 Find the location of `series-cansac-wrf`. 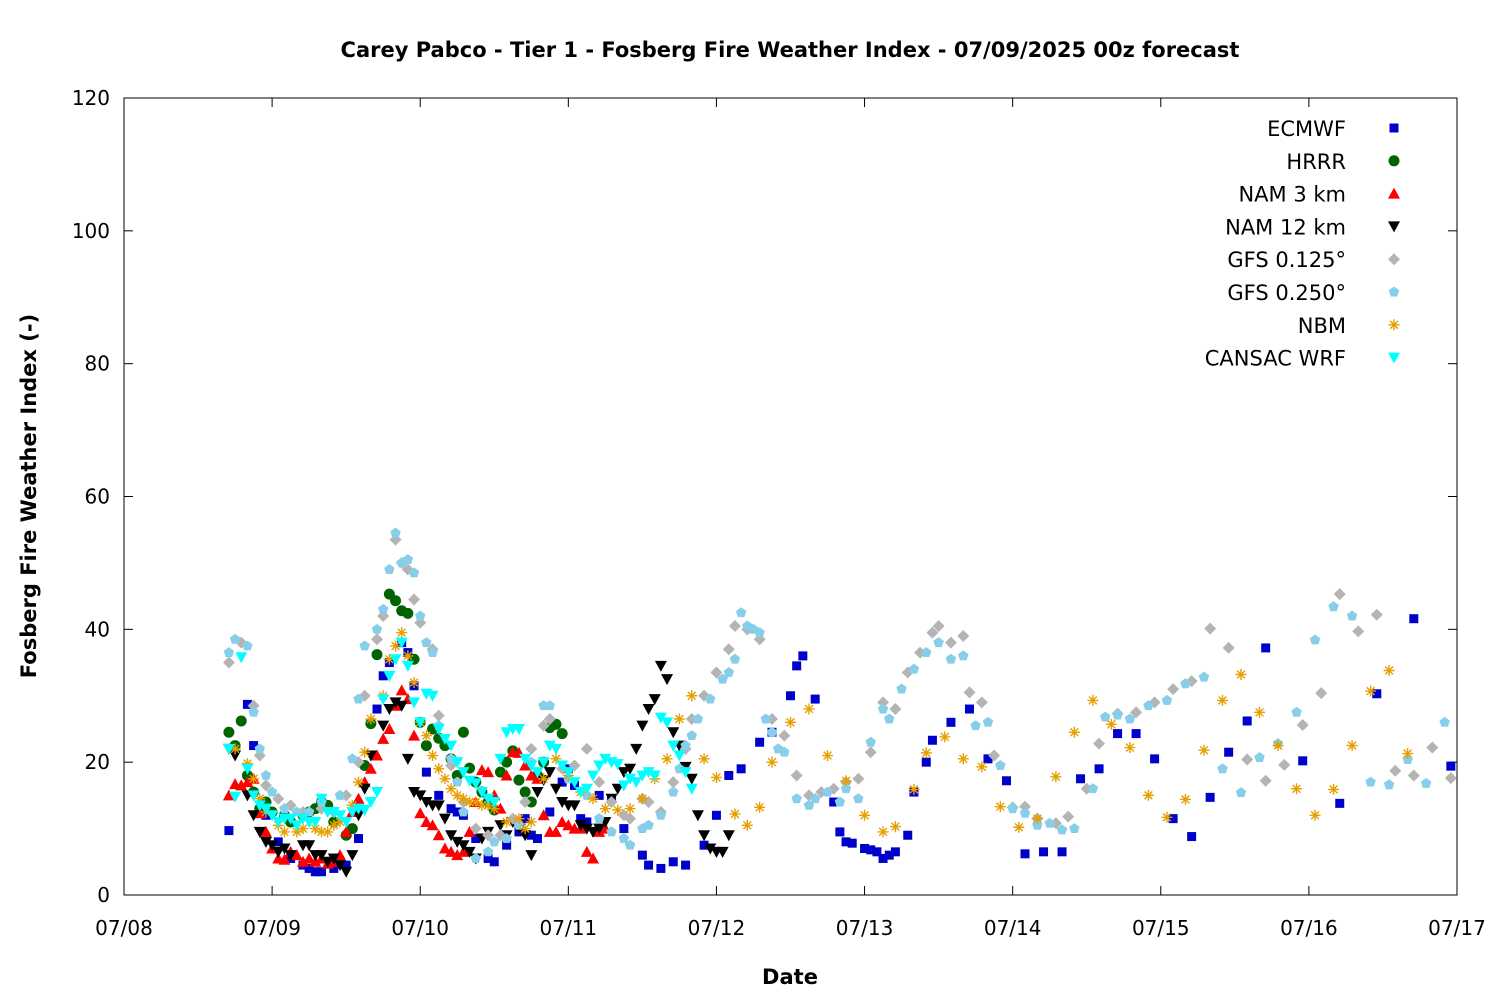

series-cansac-wrf is located at coordinates (460, 734).